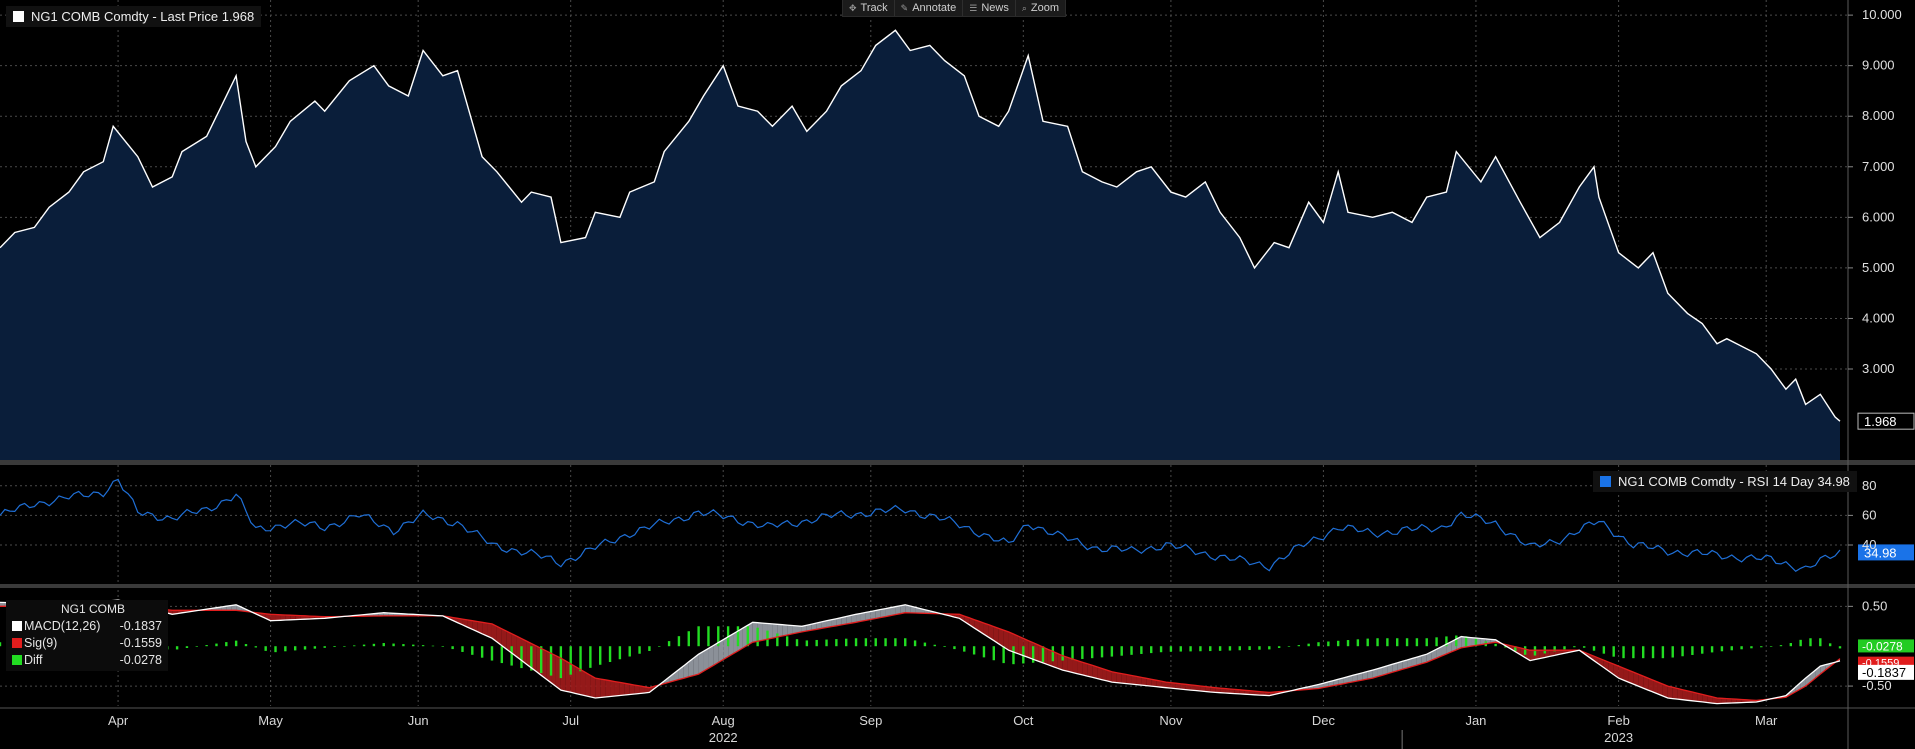  What do you see at coordinates (1878, 317) in the screenshot?
I see `y-tick-label: 4.000` at bounding box center [1878, 317].